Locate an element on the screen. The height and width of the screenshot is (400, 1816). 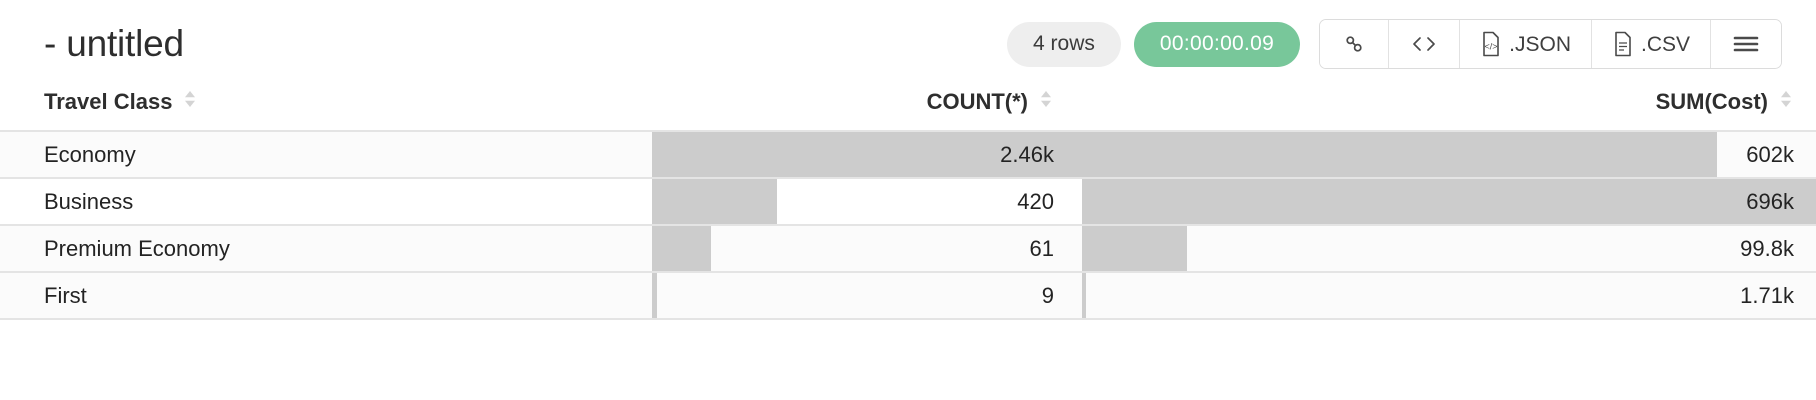
table-row: Economy 2.46k 602k is located at coordinates (908, 154).